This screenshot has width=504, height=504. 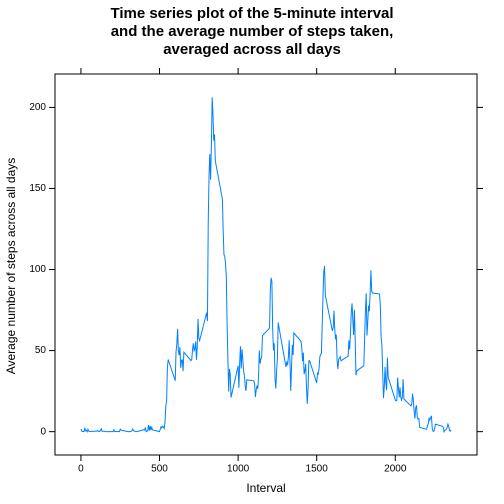 What do you see at coordinates (252, 49) in the screenshot?
I see `chart-title: averaged across all days` at bounding box center [252, 49].